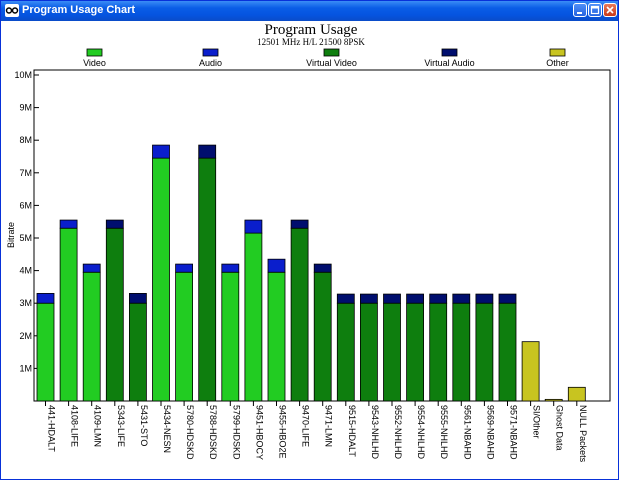  What do you see at coordinates (68, 314) in the screenshot?
I see `bar-segment-base-4108-life` at bounding box center [68, 314].